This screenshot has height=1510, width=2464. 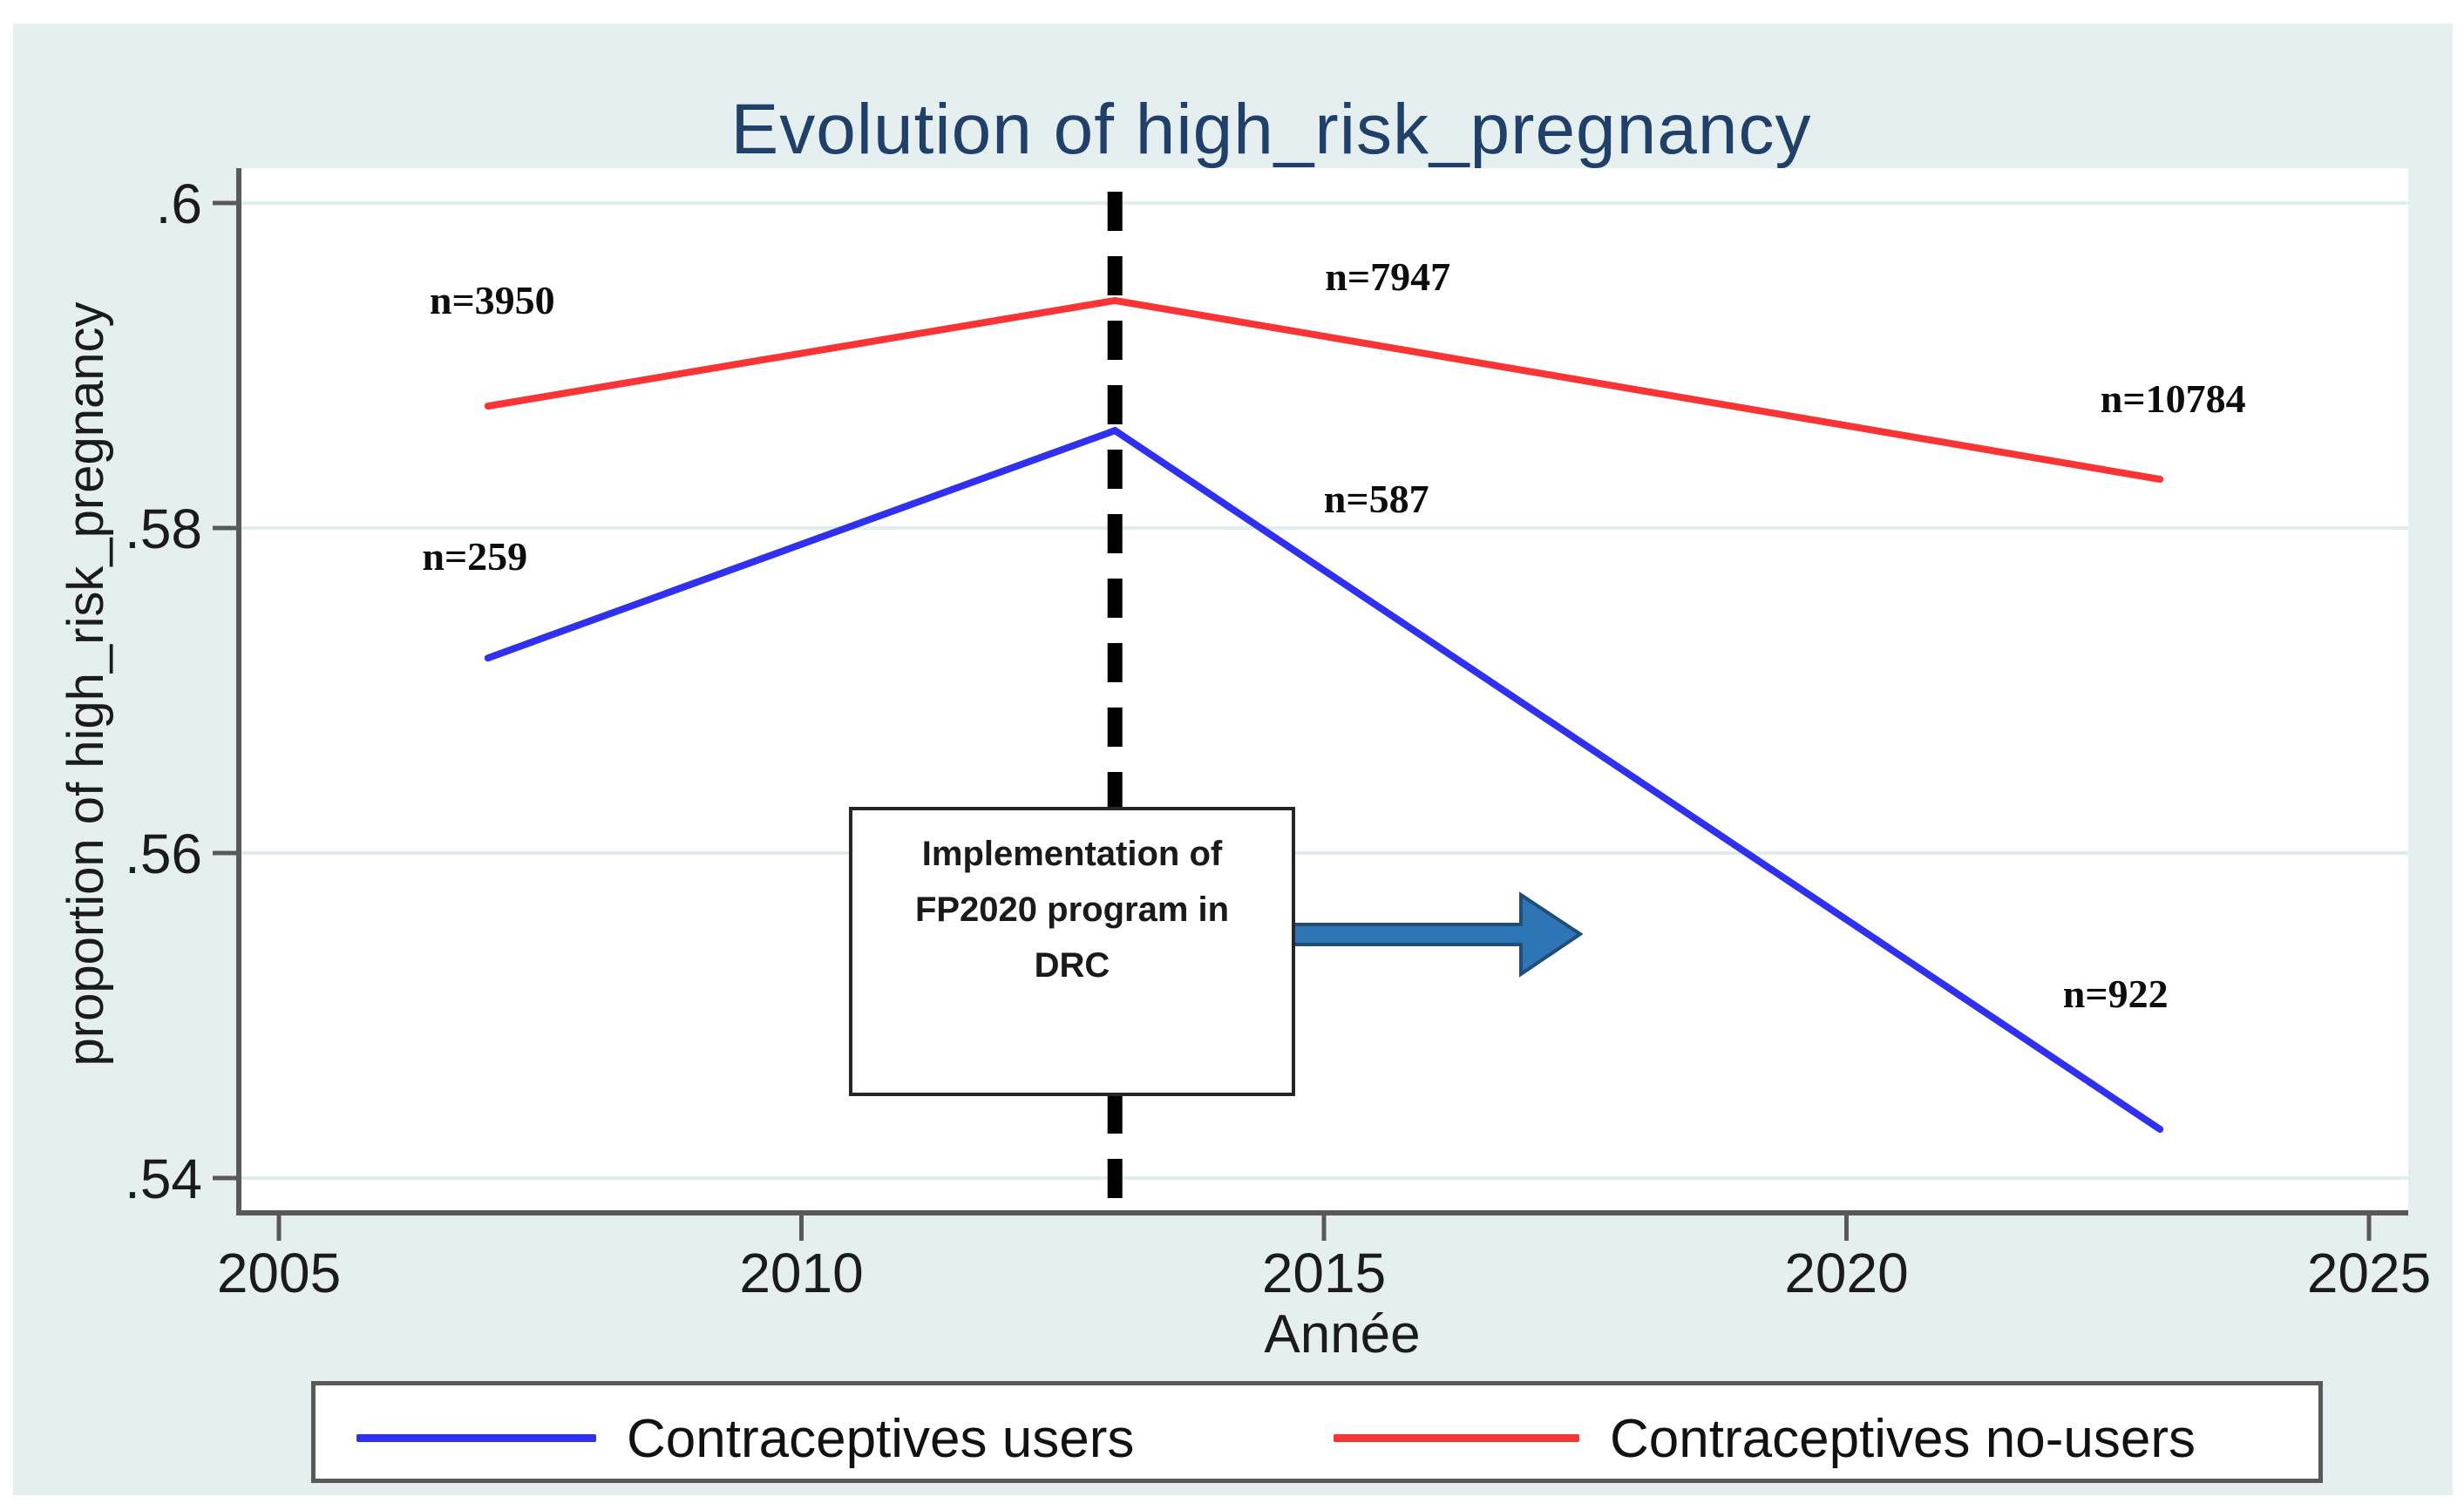 I want to click on y-tick-label: .56, so click(x=163, y=854).